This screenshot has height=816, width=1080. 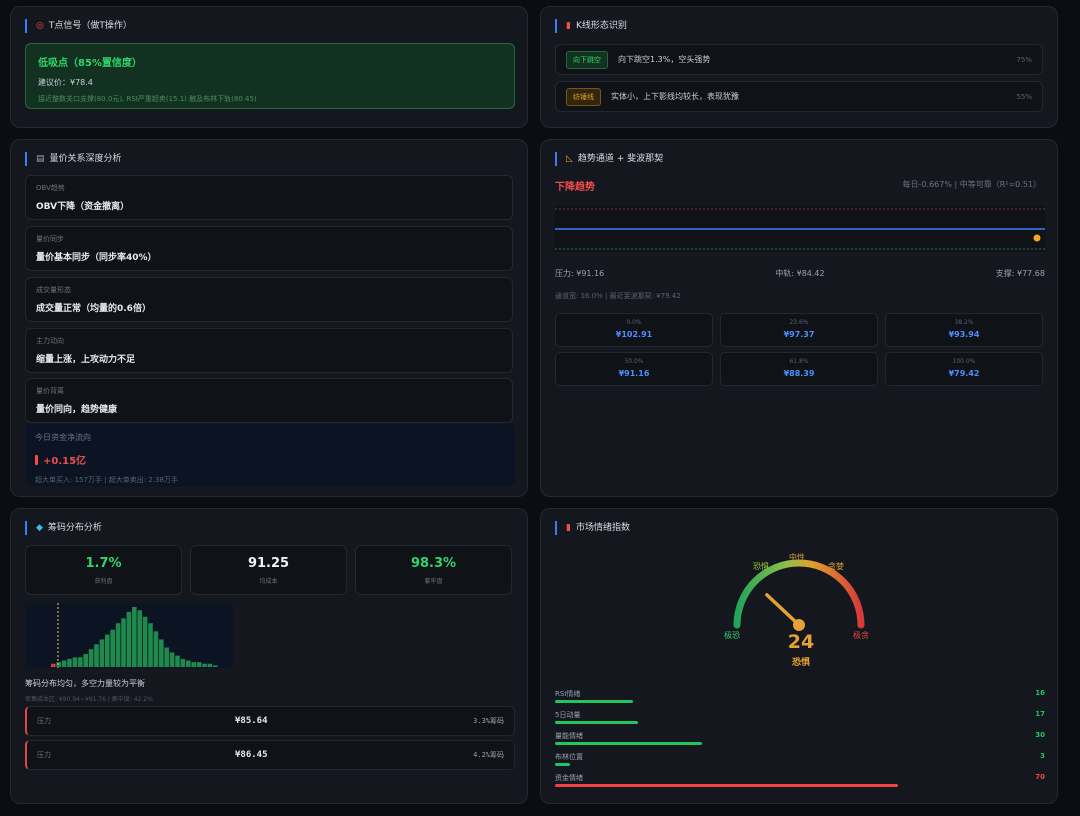 What do you see at coordinates (269, 299) in the screenshot?
I see `vp-item-volume-shape: 成交量形态 成交量正常（均量的0.6倍）` at bounding box center [269, 299].